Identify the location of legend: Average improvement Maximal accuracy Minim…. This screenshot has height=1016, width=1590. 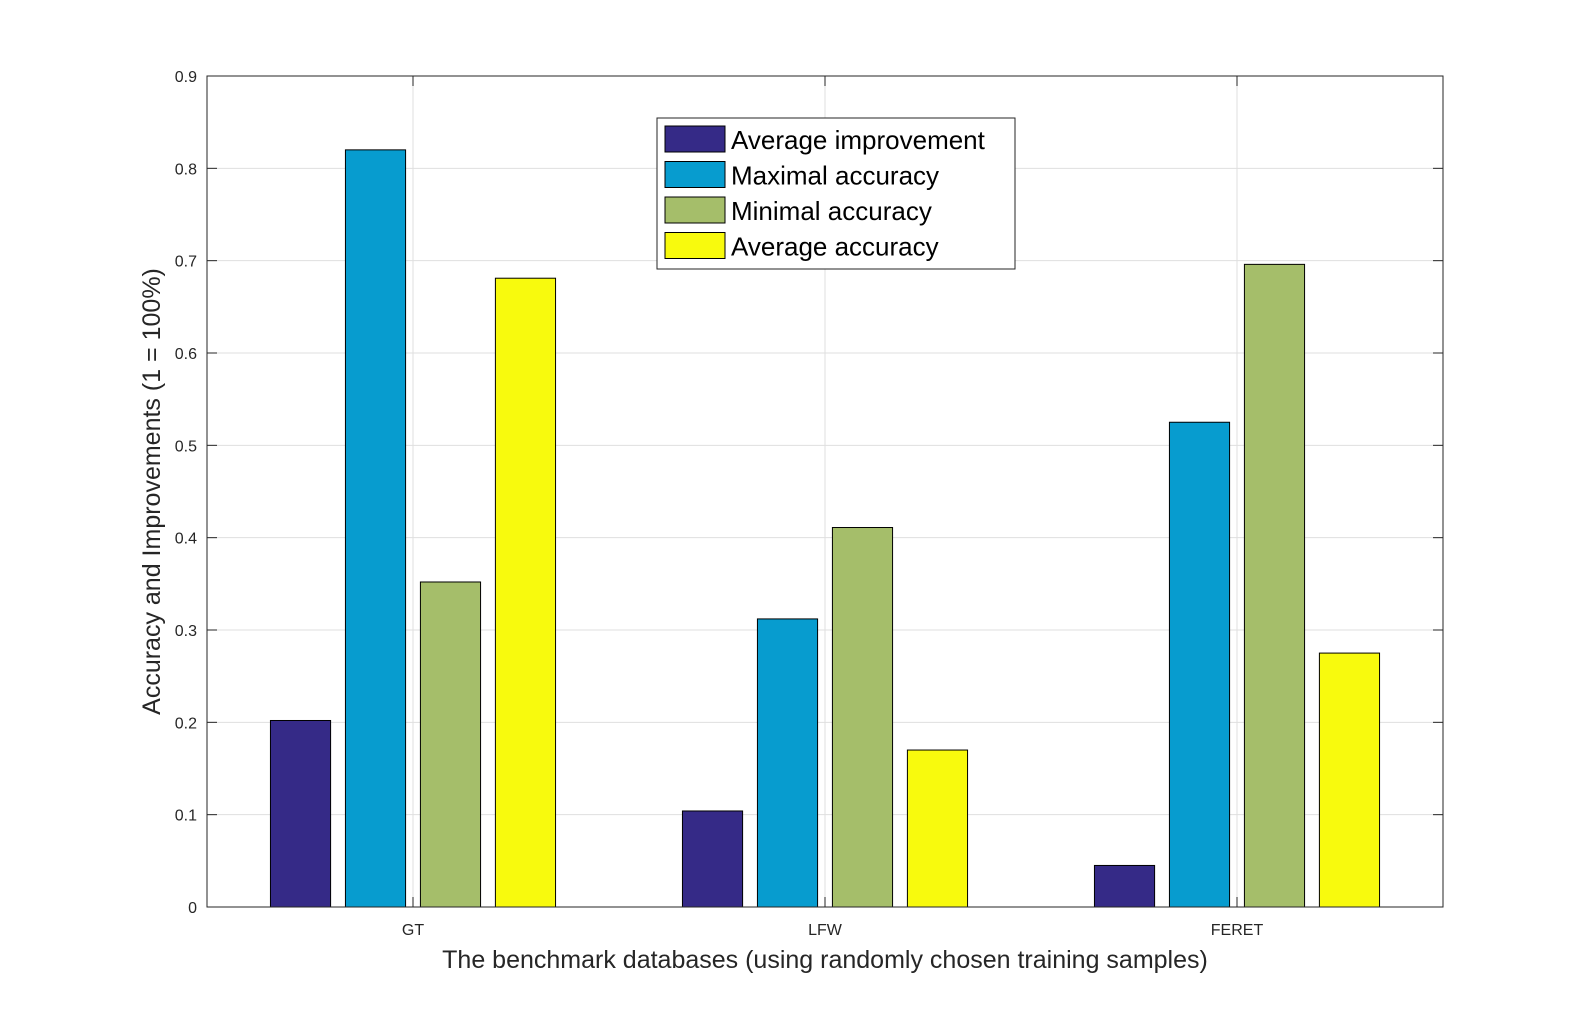
(836, 193).